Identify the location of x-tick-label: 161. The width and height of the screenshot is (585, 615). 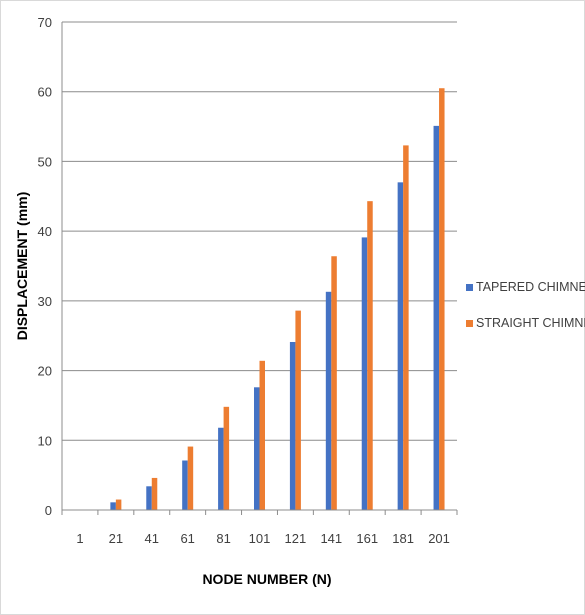
(367, 538).